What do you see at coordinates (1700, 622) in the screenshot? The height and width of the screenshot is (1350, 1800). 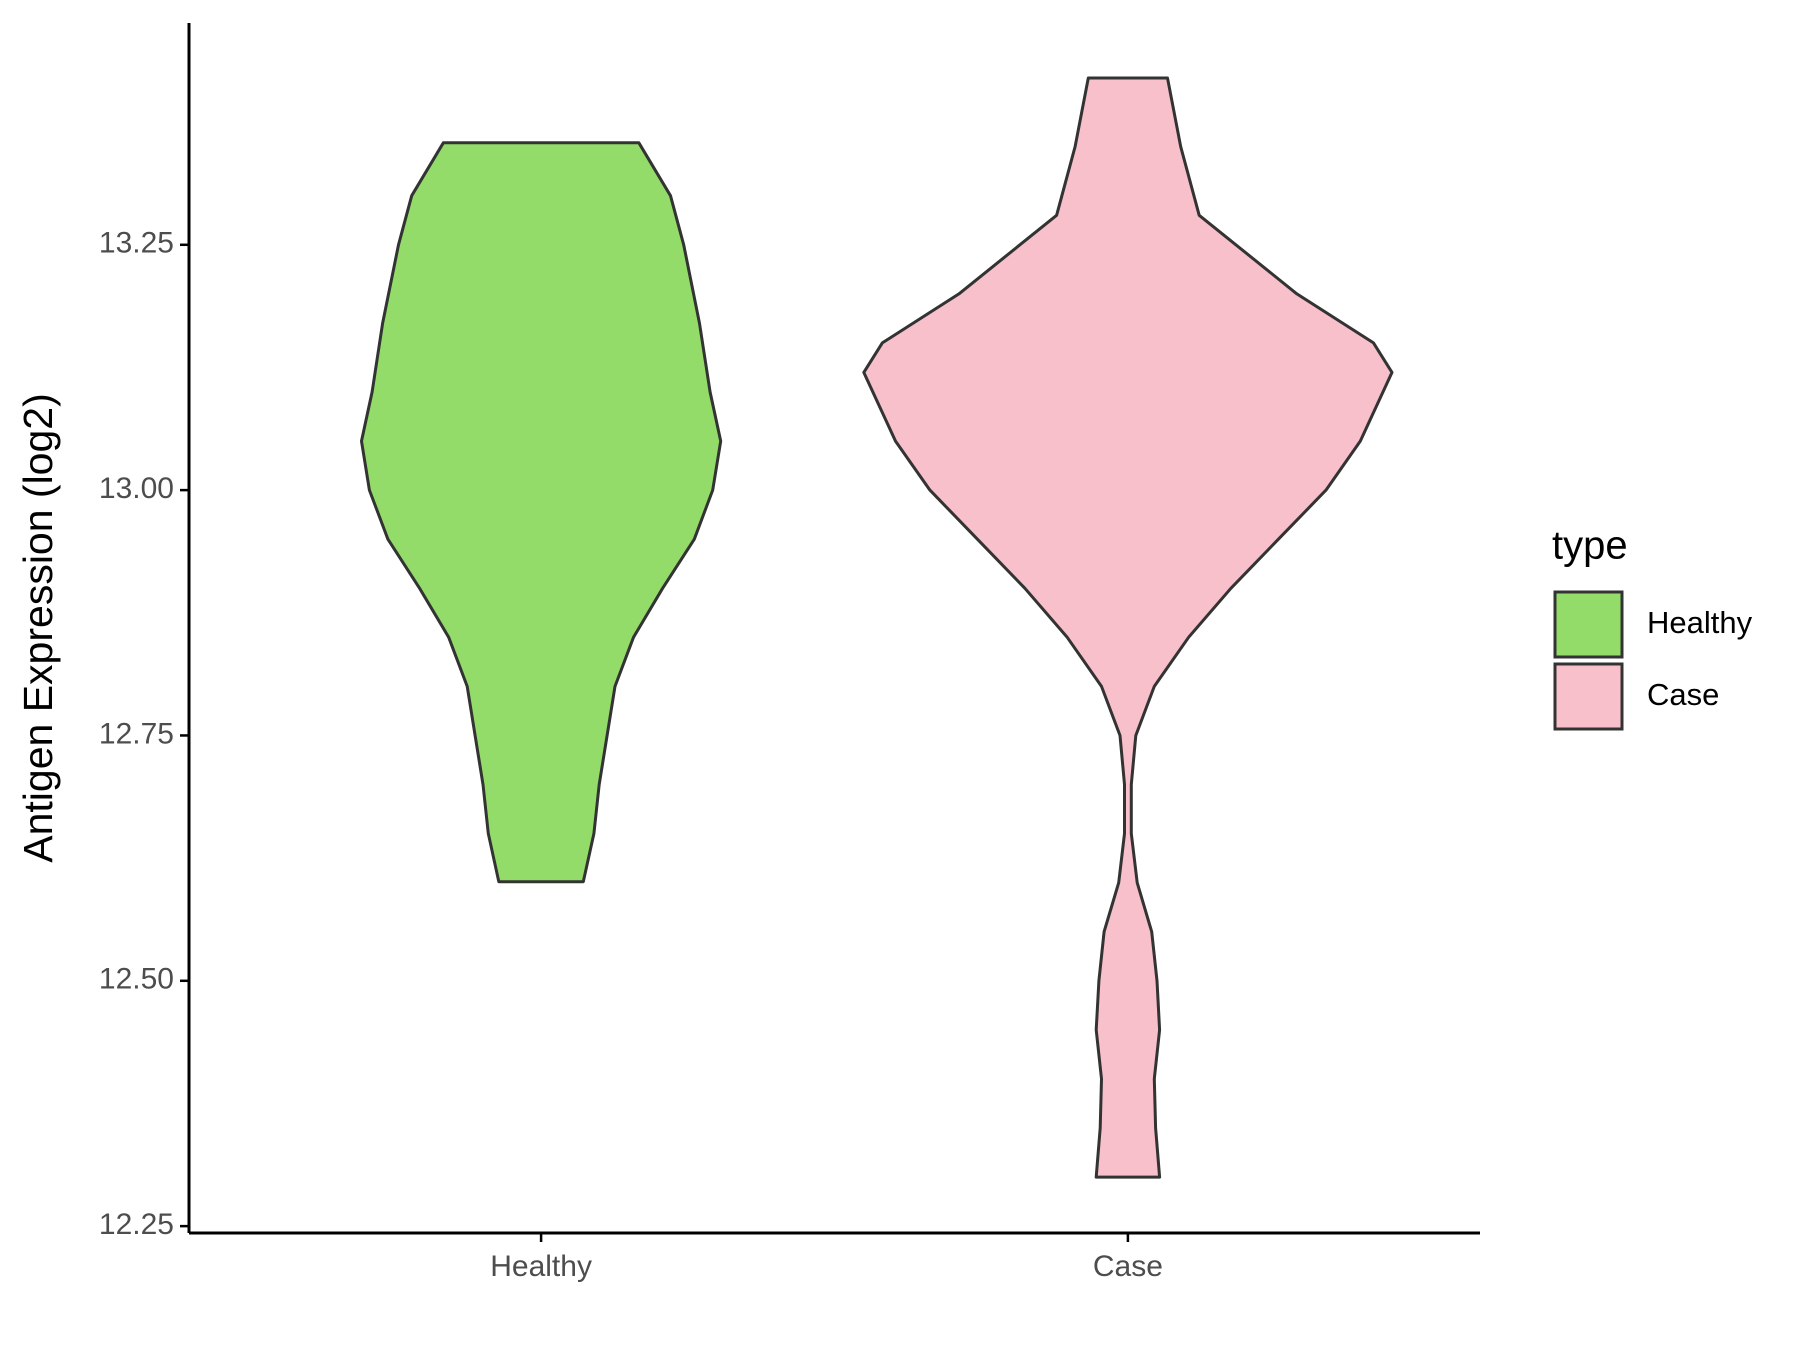 I see `legend-label: Healthy` at bounding box center [1700, 622].